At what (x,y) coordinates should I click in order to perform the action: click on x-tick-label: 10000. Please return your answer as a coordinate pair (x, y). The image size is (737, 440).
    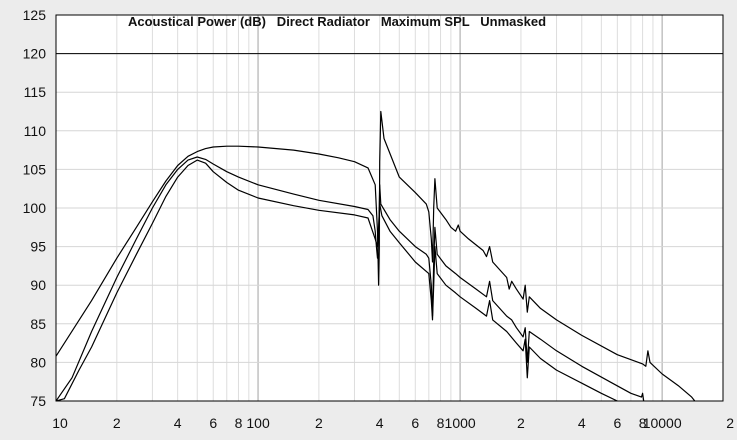
    Looking at the image, I should click on (662, 423).